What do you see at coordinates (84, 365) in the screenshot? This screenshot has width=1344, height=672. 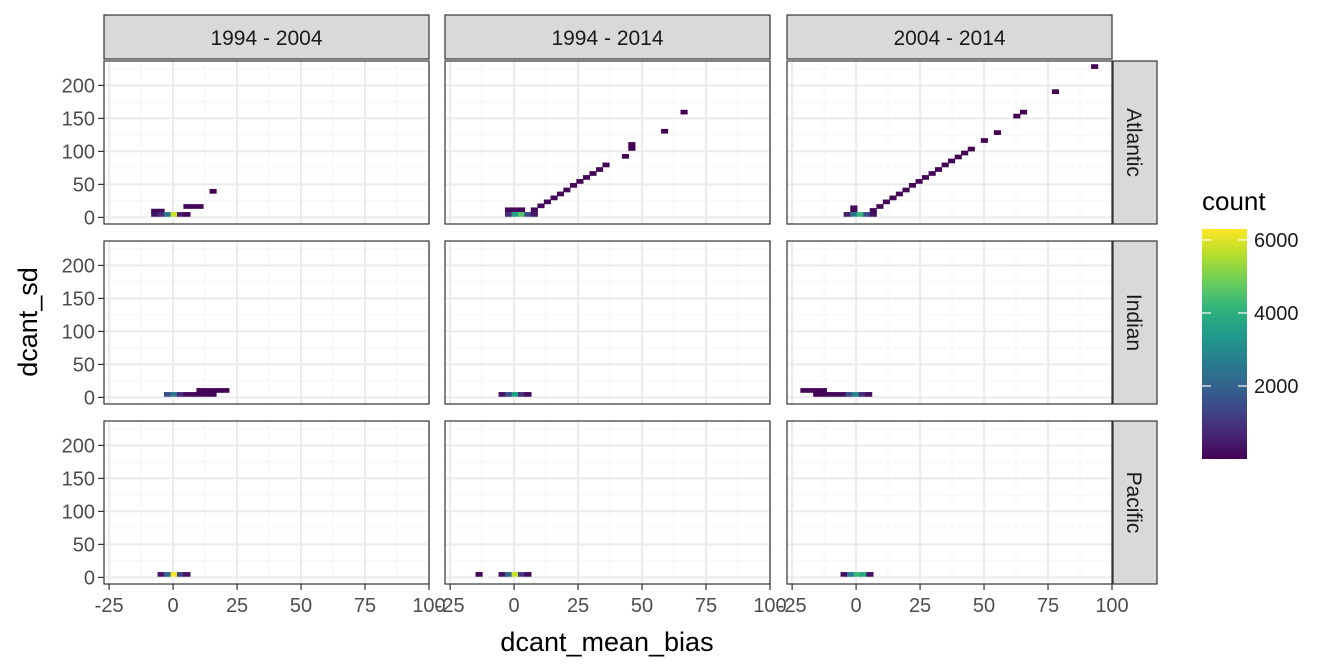 I see `y-tick-label: 50` at bounding box center [84, 365].